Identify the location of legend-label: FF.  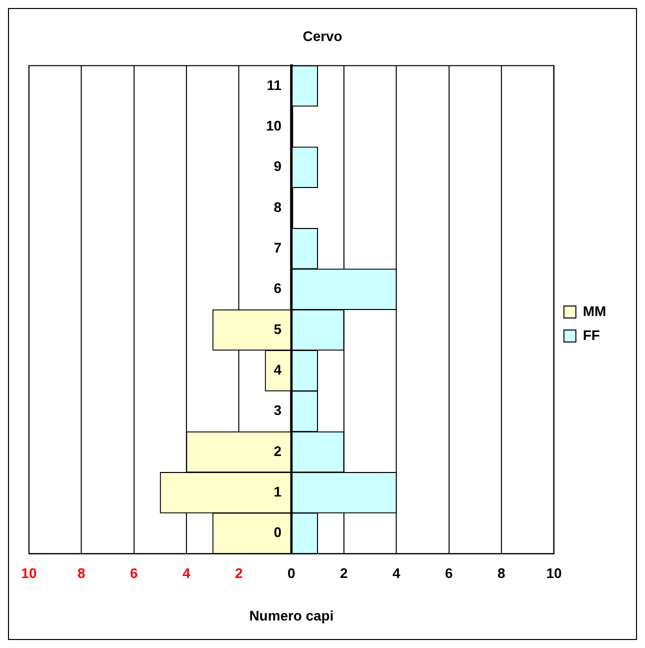
(591, 334).